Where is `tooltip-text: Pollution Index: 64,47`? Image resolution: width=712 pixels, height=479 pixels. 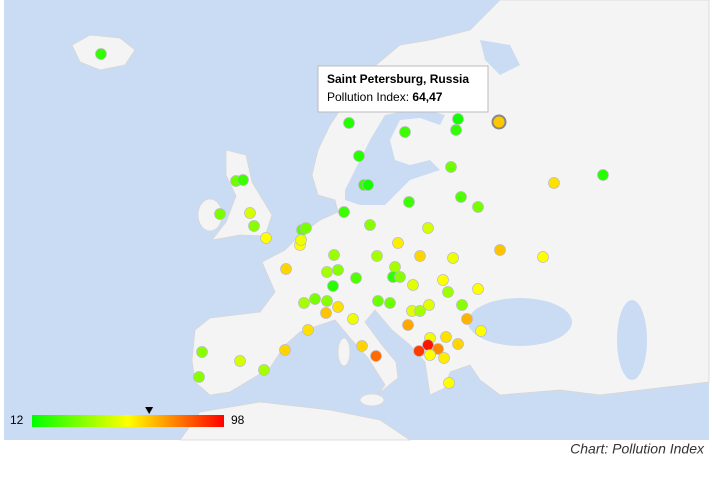
tooltip-text: Pollution Index: 64,47 is located at coordinates (385, 97).